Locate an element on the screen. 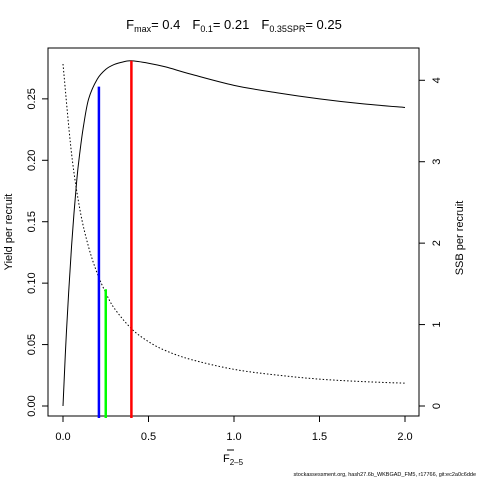 This screenshot has height=480, width=480. x-tick-label: 1.0 is located at coordinates (233, 437).